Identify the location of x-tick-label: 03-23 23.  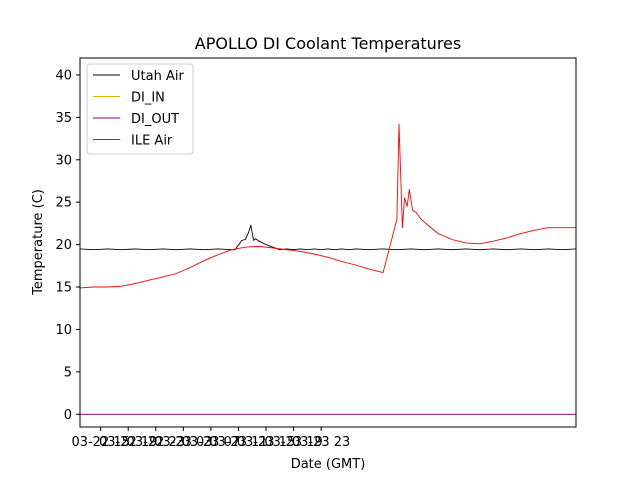
(321, 442).